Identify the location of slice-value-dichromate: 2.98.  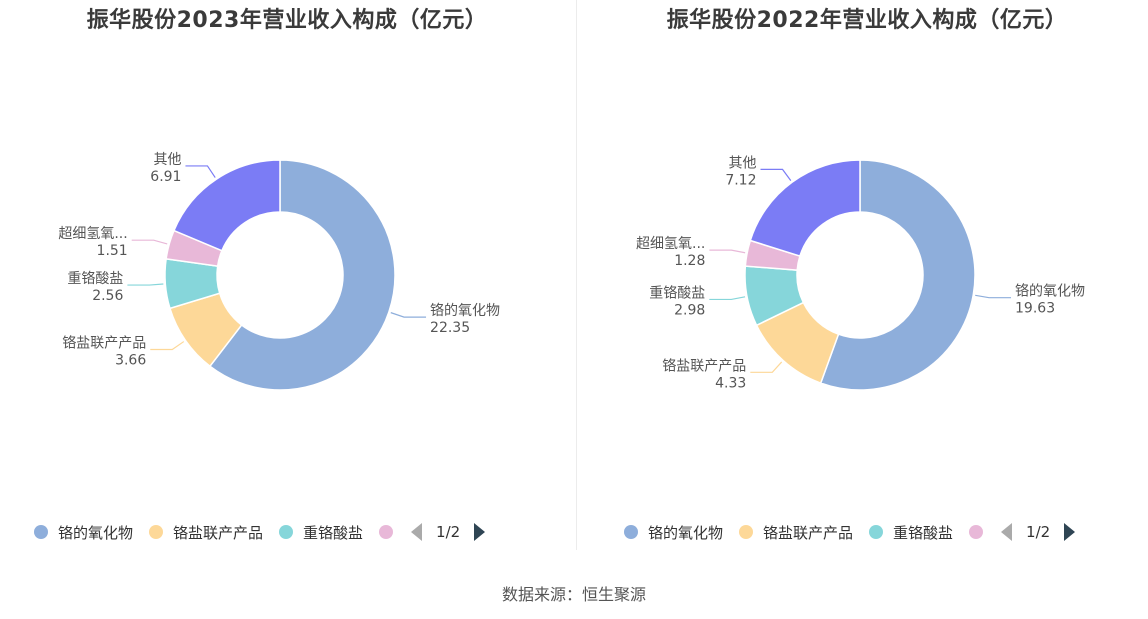
(689, 310).